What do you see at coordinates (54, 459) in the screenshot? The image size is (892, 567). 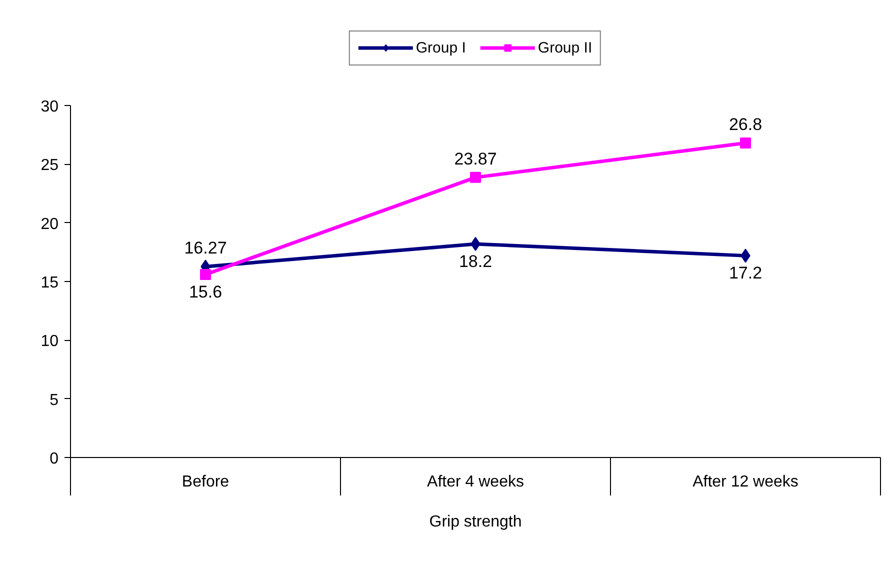 I see `y-tick-label: 0` at bounding box center [54, 459].